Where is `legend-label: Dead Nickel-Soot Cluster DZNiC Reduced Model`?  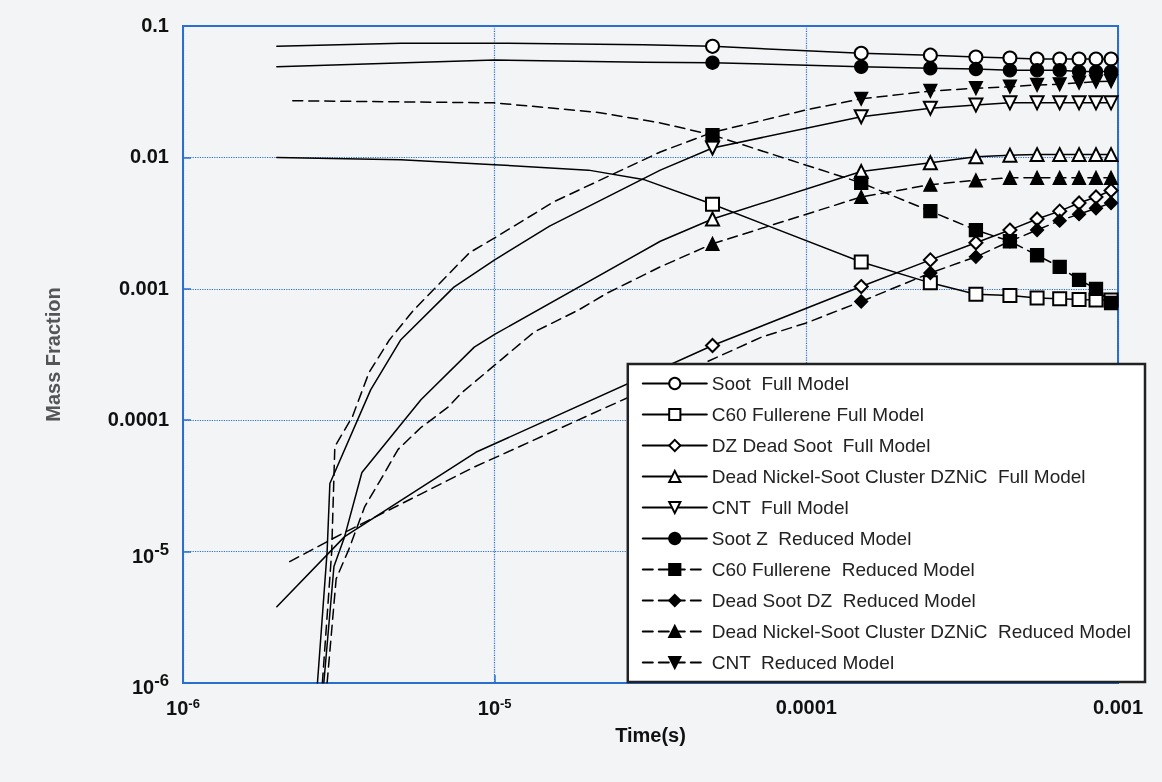
legend-label: Dead Nickel-Soot Cluster DZNiC Reduced Model is located at coordinates (921, 631).